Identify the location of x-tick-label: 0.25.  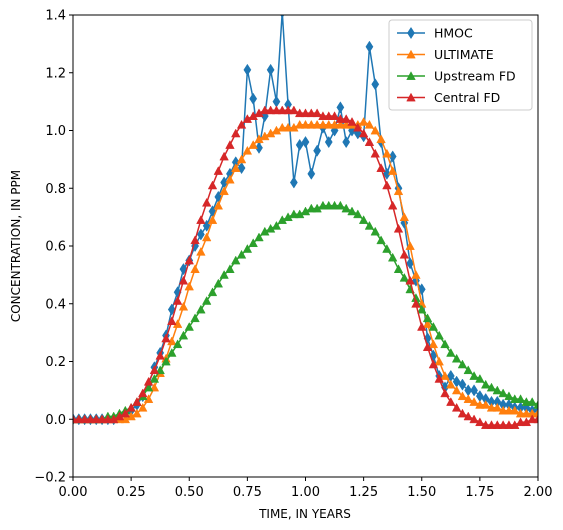
(131, 492).